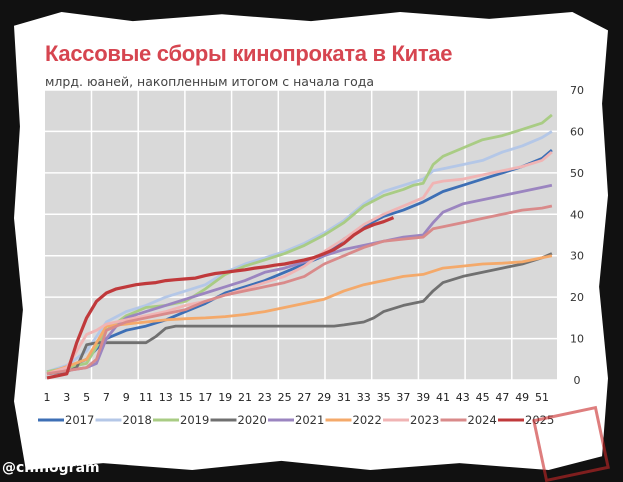 The height and width of the screenshot is (482, 623). What do you see at coordinates (285, 397) in the screenshot?
I see `x-tick-label: 25` at bounding box center [285, 397].